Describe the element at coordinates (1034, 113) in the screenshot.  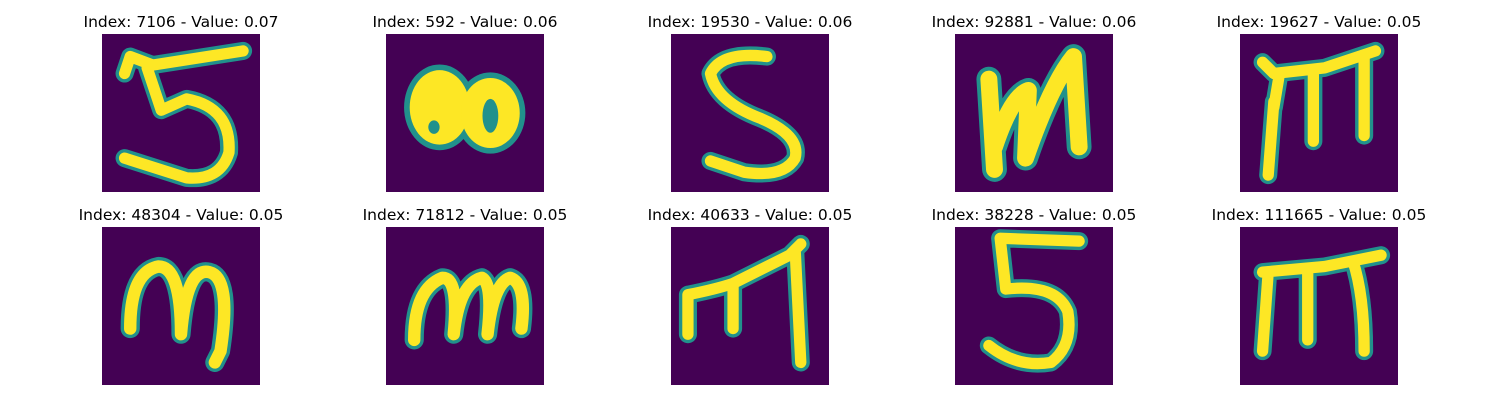
I see `letter-n-image` at that location.